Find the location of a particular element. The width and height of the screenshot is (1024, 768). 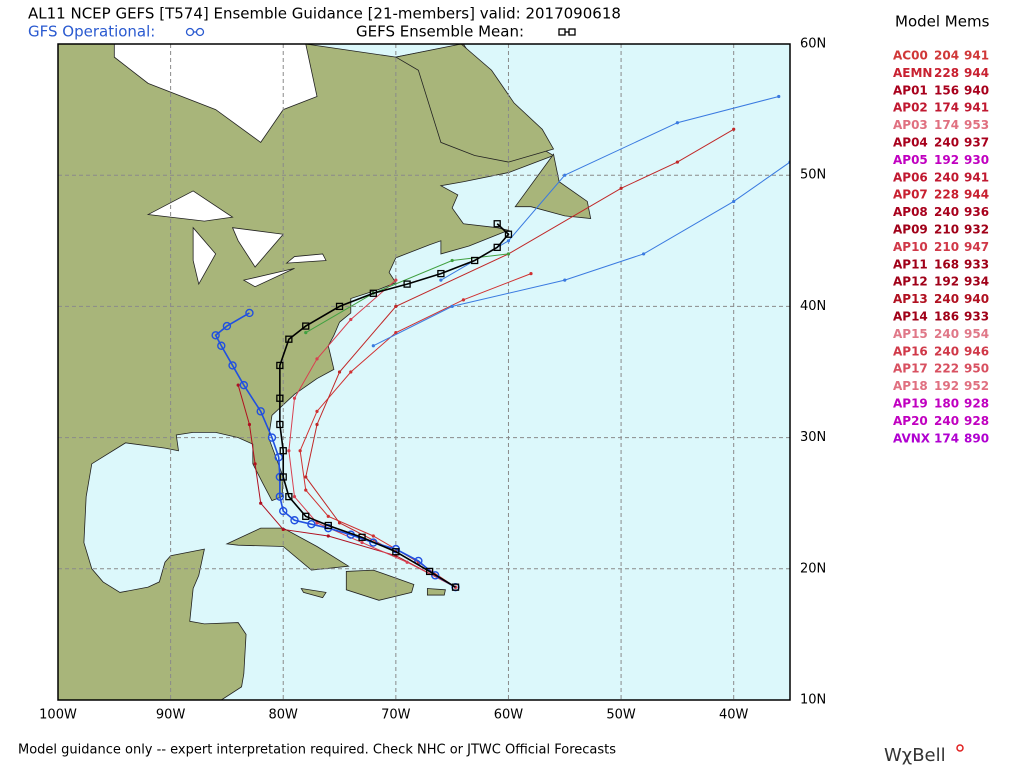

logo: WχBell is located at coordinates (915, 755).